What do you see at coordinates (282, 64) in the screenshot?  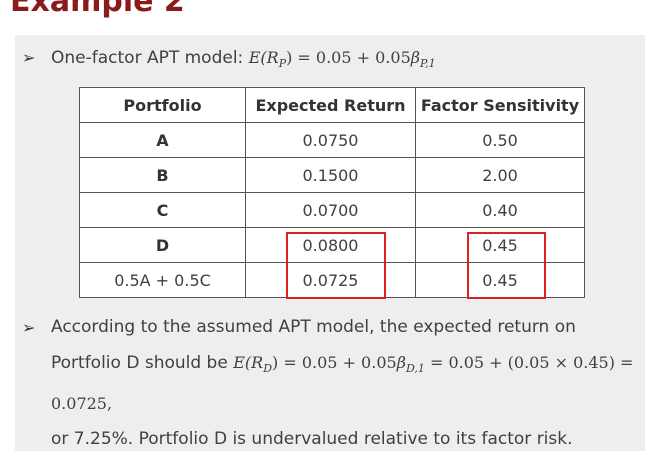 I see `math: P` at bounding box center [282, 64].